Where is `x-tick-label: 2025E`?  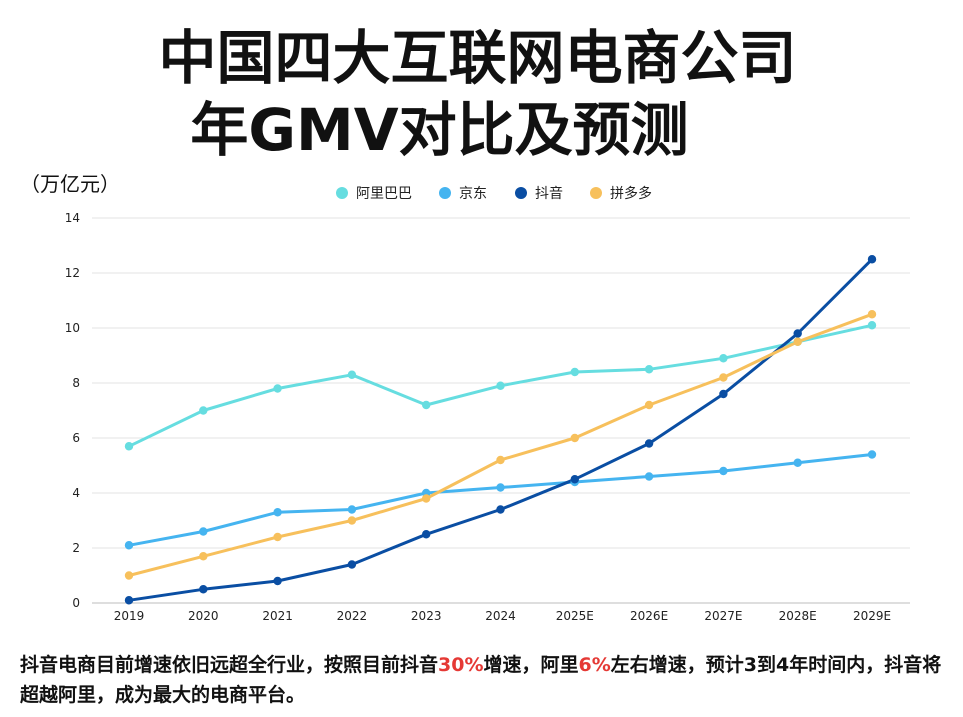 x-tick-label: 2025E is located at coordinates (575, 616).